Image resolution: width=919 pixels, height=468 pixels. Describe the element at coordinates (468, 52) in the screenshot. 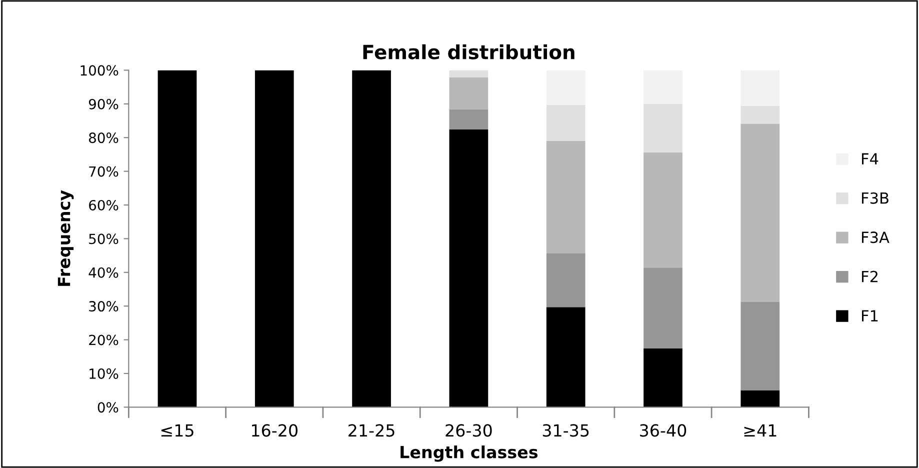

I see `chart-title: Female distribution` at that location.